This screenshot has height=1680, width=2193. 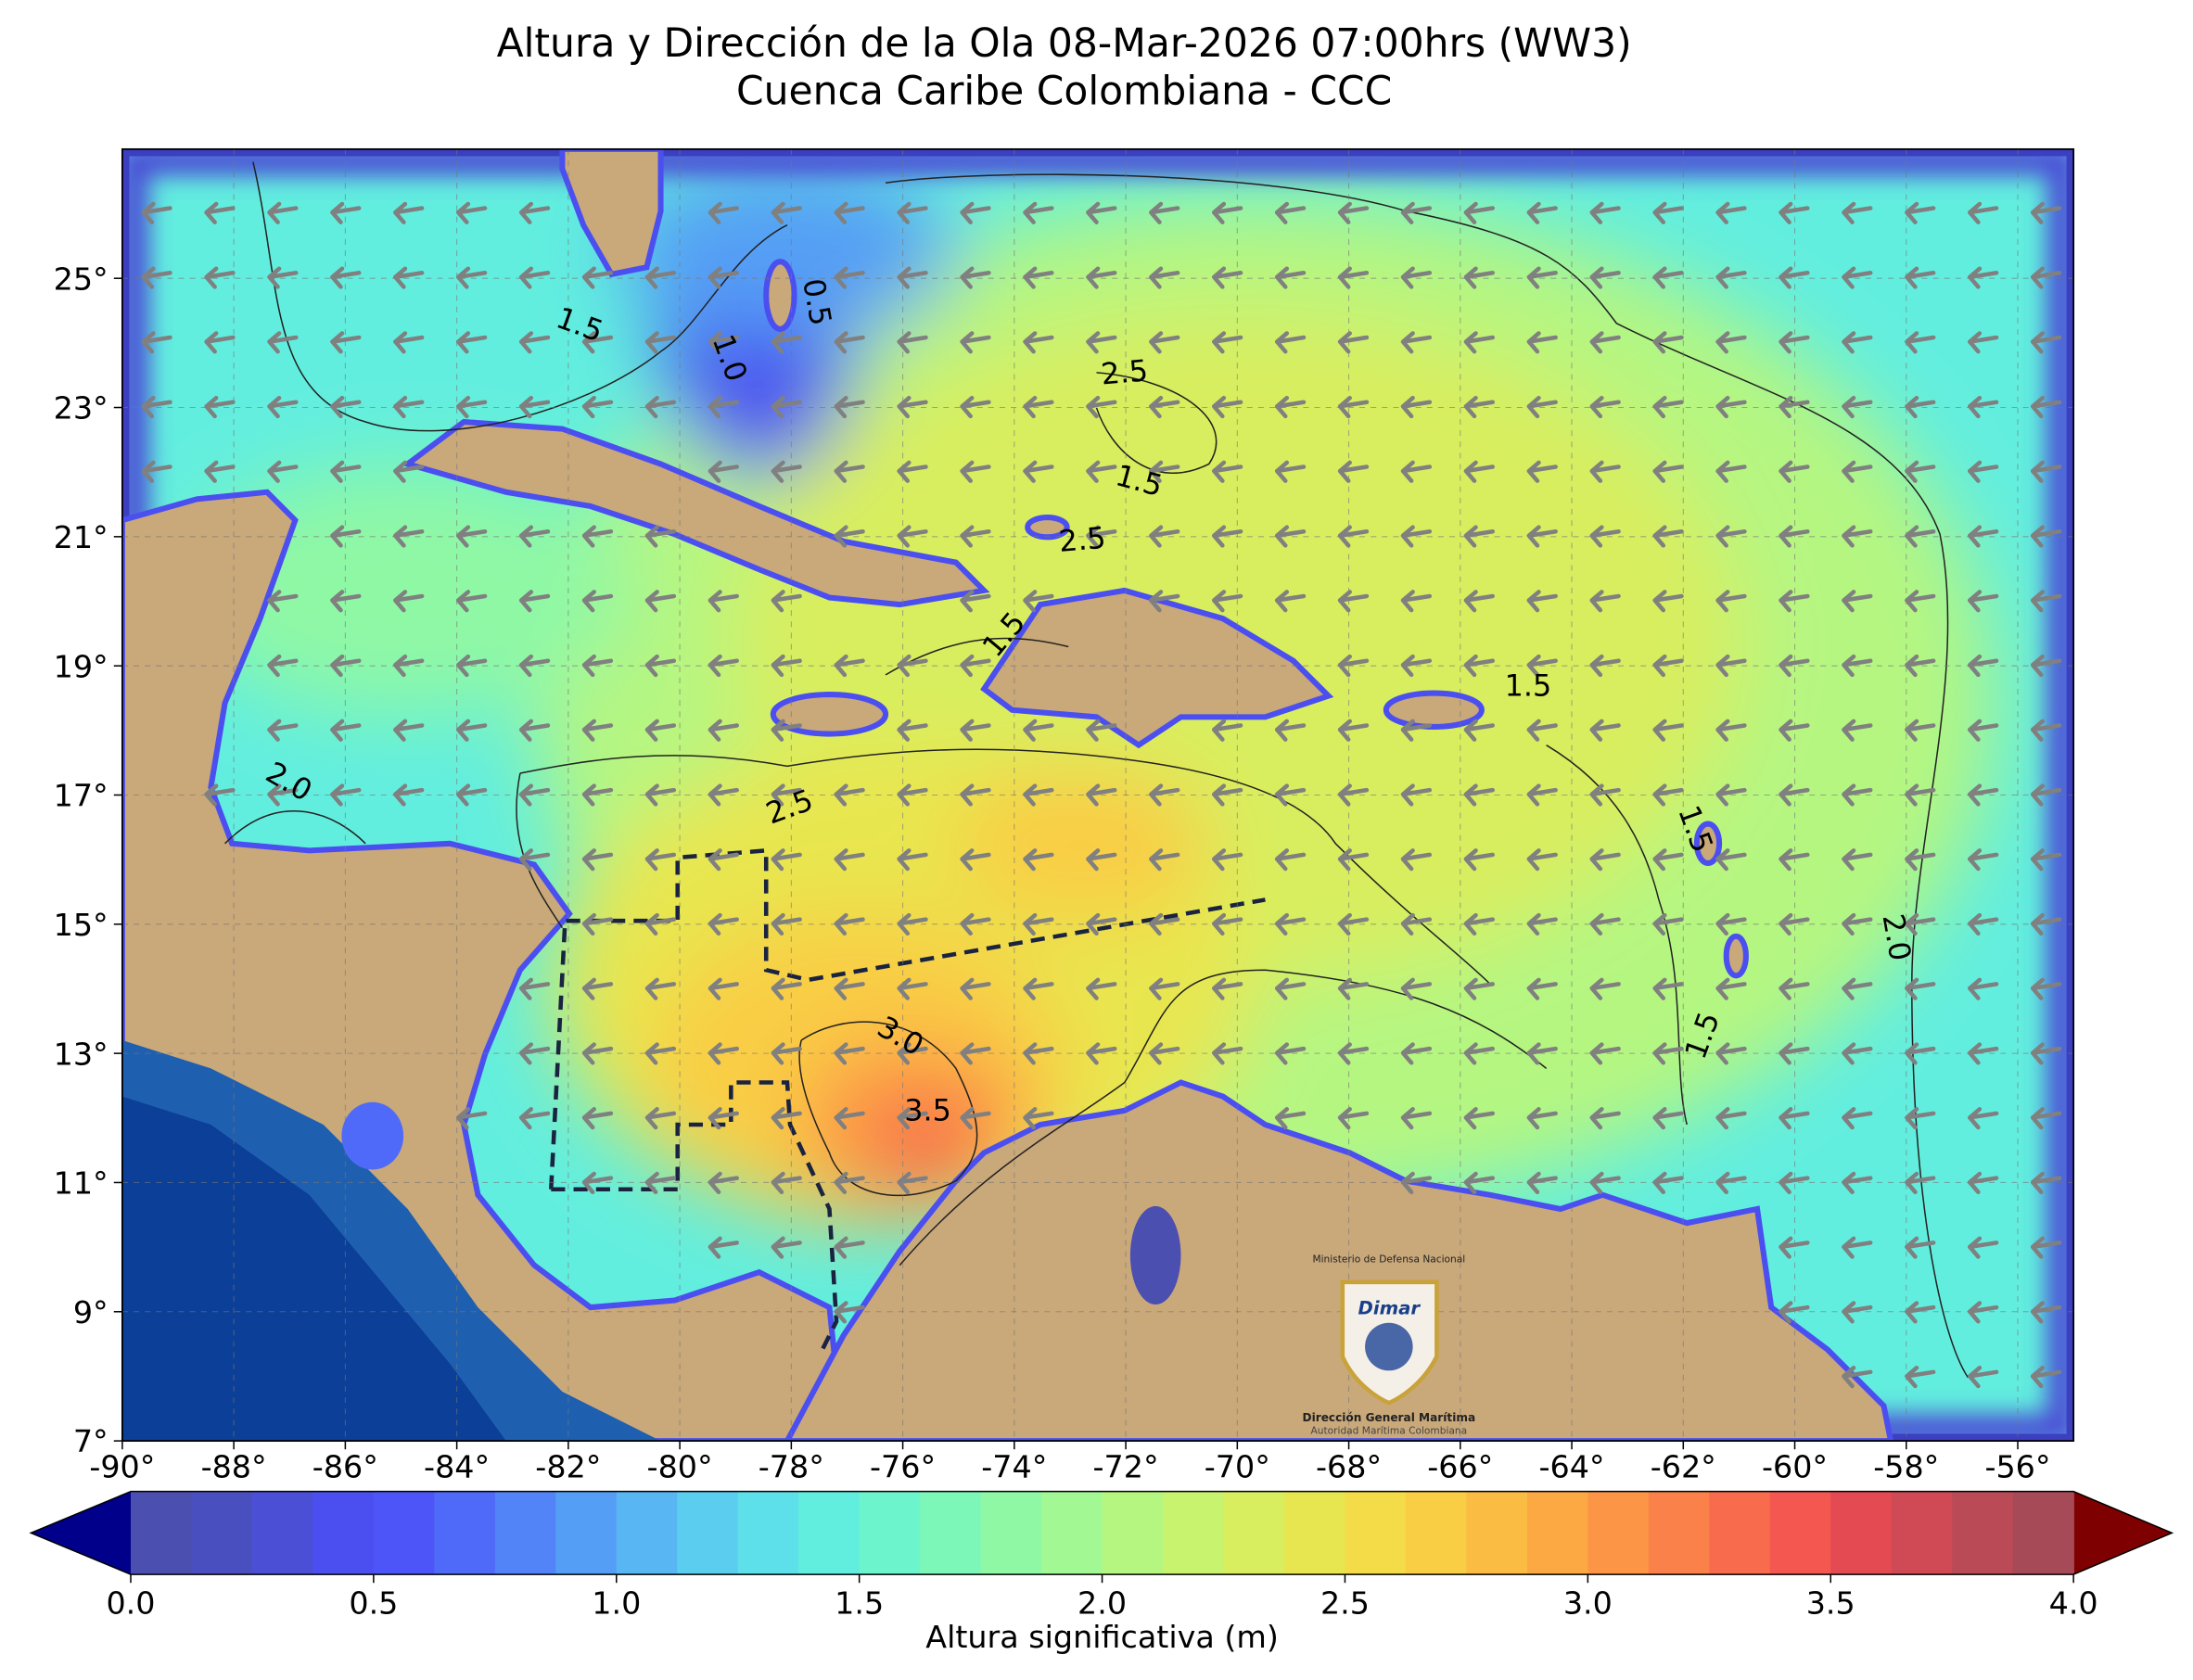 I want to click on contour-label: 3.5, so click(x=927, y=1109).